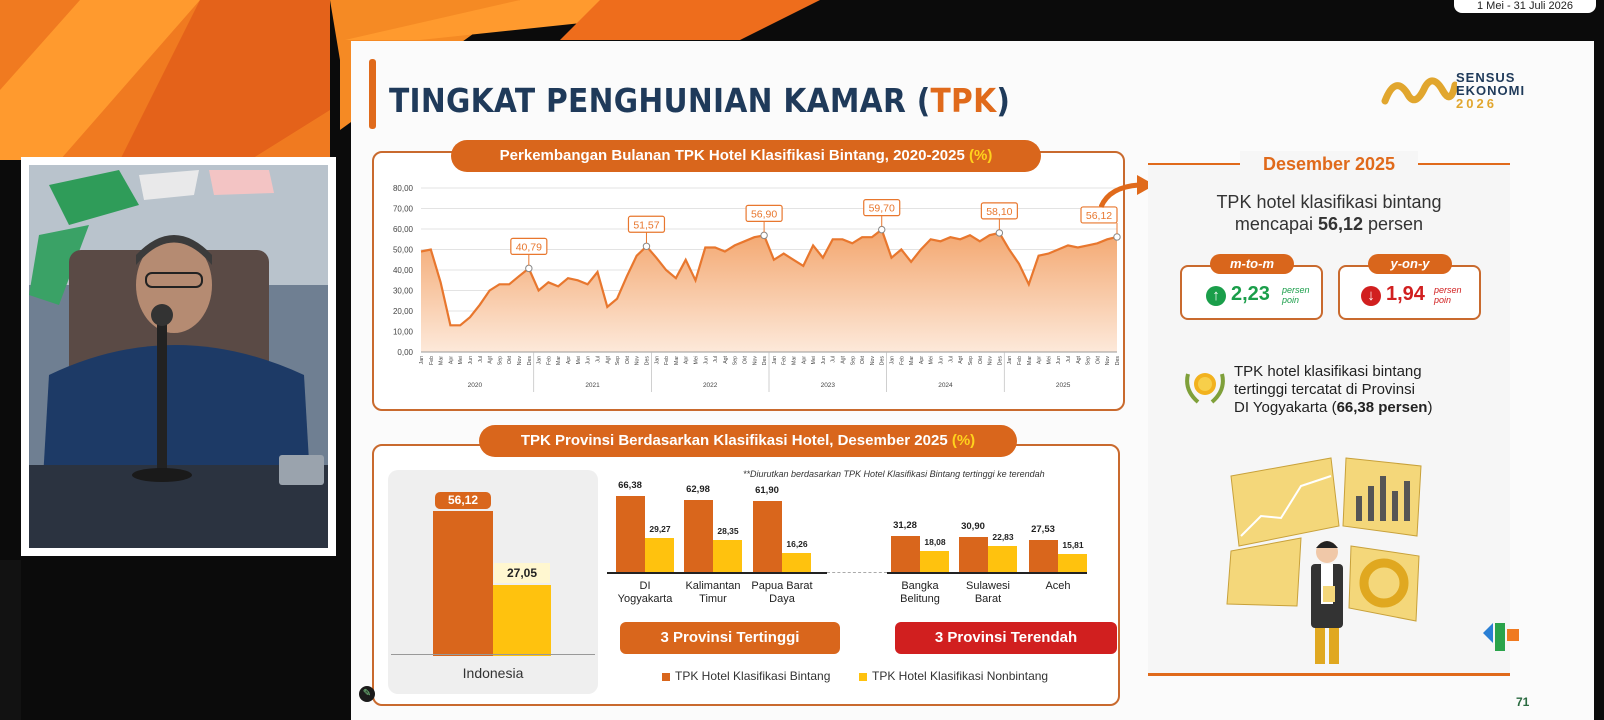 Image resolution: width=1604 pixels, height=720 pixels. What do you see at coordinates (730, 638) in the screenshot?
I see `top-3-label: 3 Provinsi Tertinggi` at bounding box center [730, 638].